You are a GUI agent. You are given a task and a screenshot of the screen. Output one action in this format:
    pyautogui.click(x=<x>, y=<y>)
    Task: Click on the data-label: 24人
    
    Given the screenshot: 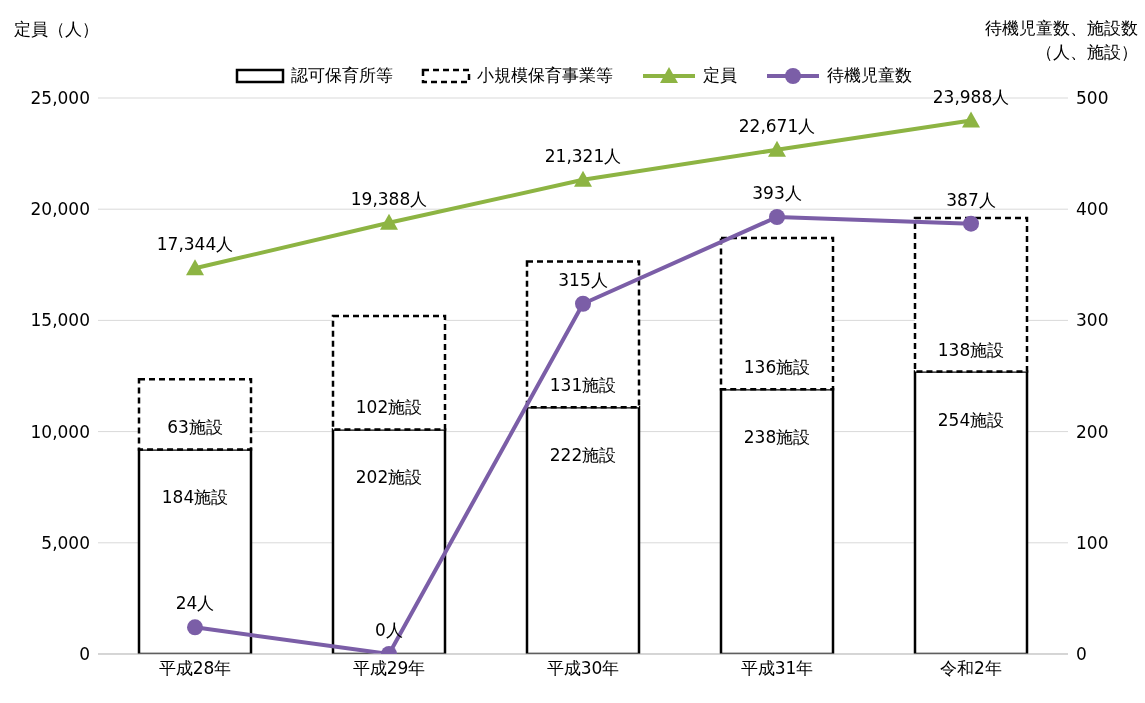 What is the action you would take?
    pyautogui.click(x=195, y=603)
    